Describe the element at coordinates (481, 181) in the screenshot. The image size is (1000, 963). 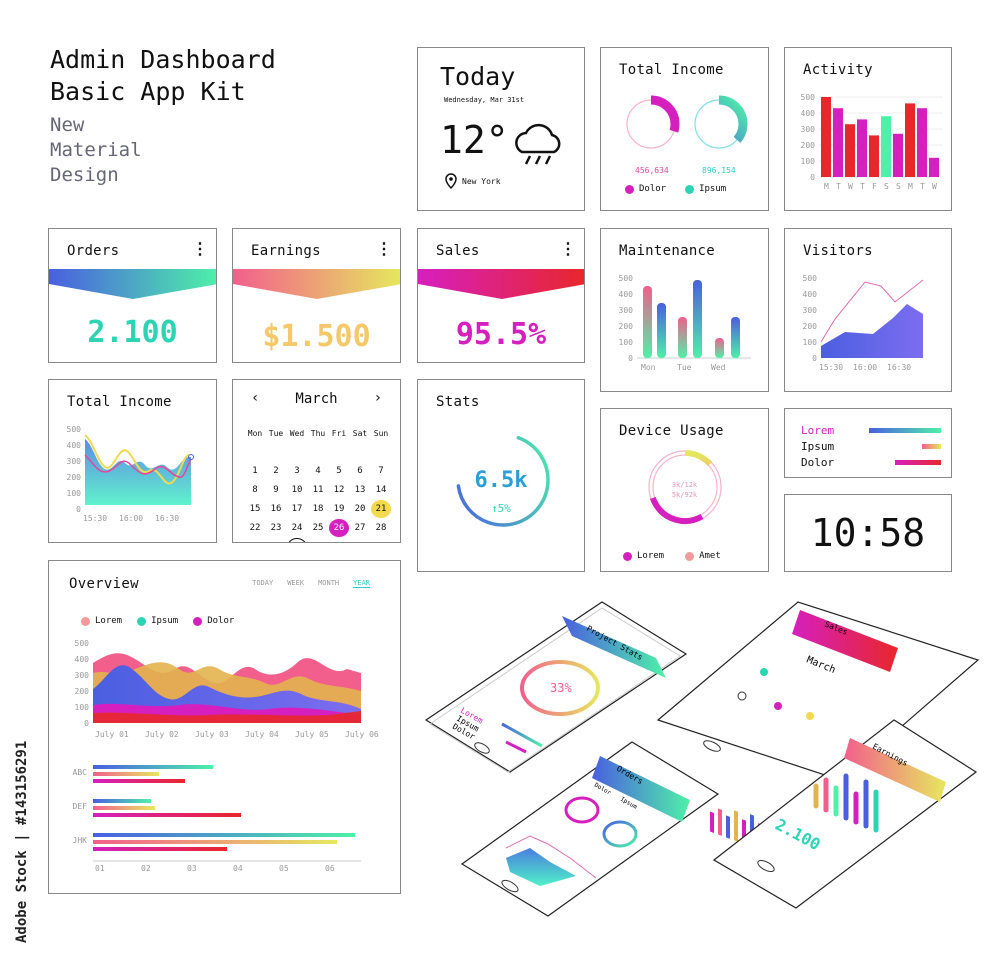
I see `weather-location: New York` at that location.